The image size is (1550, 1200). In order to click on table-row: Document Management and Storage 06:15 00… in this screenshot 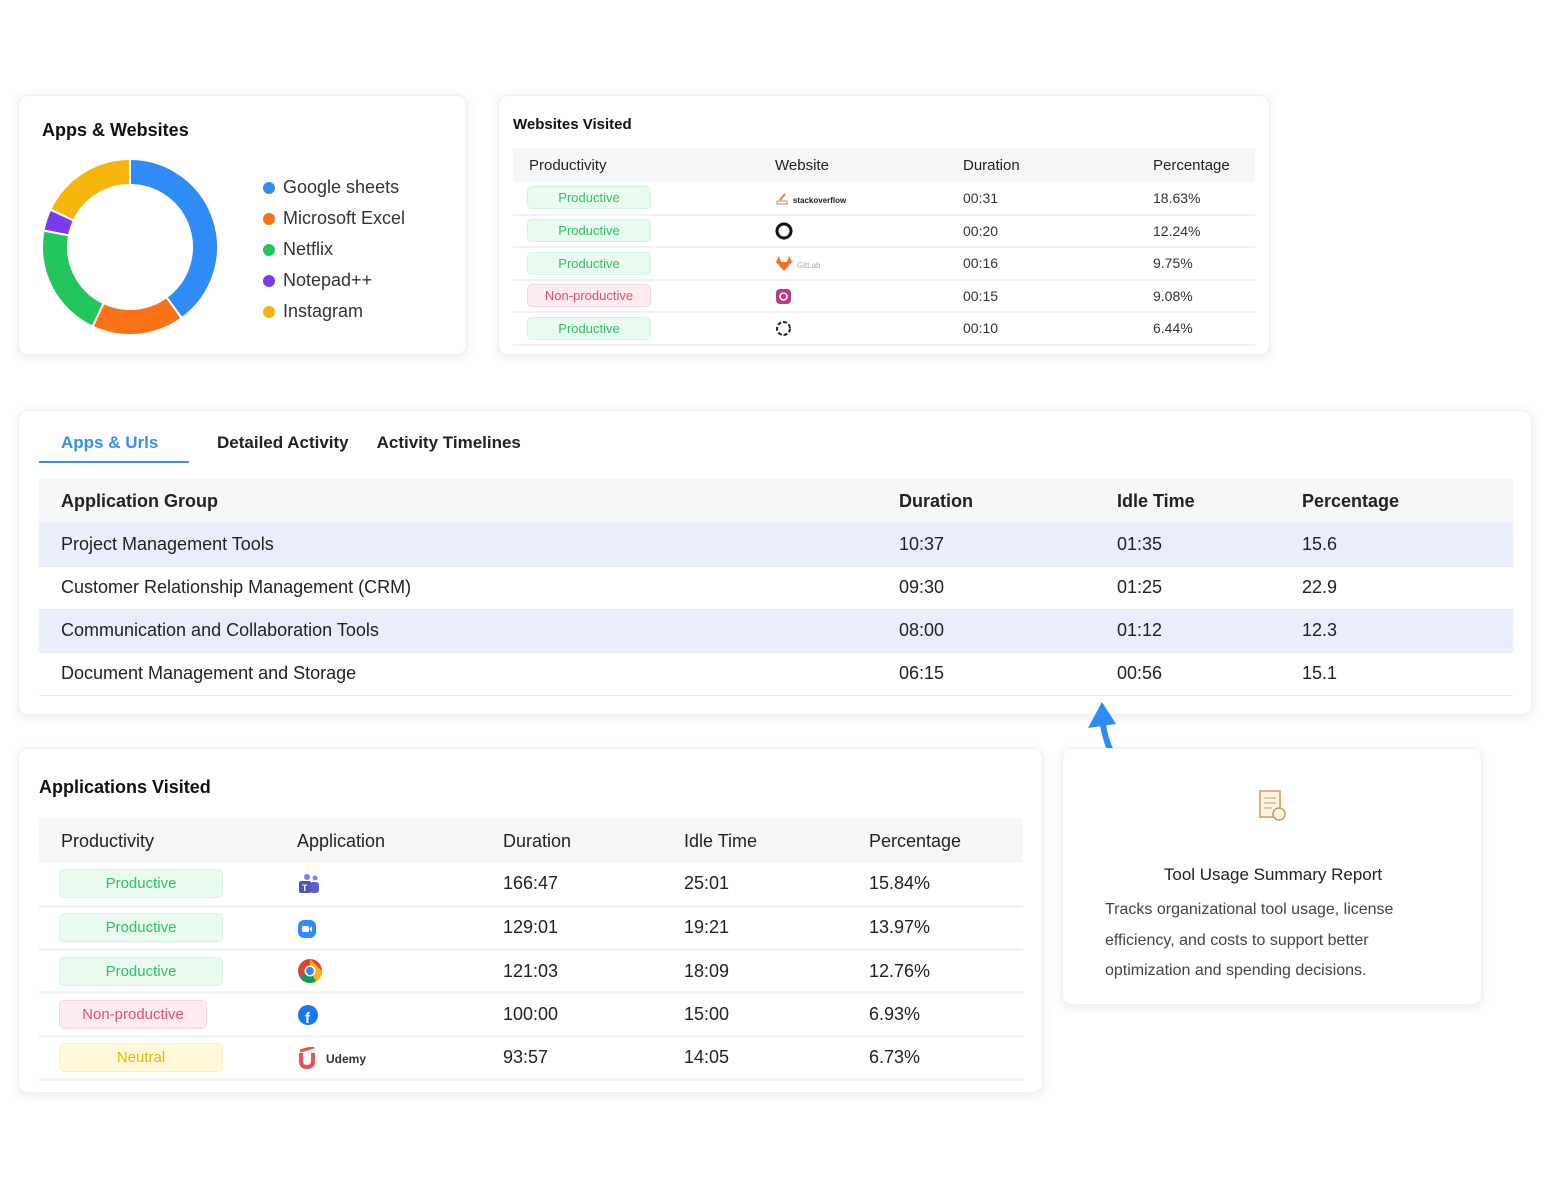, I will do `click(776, 674)`.